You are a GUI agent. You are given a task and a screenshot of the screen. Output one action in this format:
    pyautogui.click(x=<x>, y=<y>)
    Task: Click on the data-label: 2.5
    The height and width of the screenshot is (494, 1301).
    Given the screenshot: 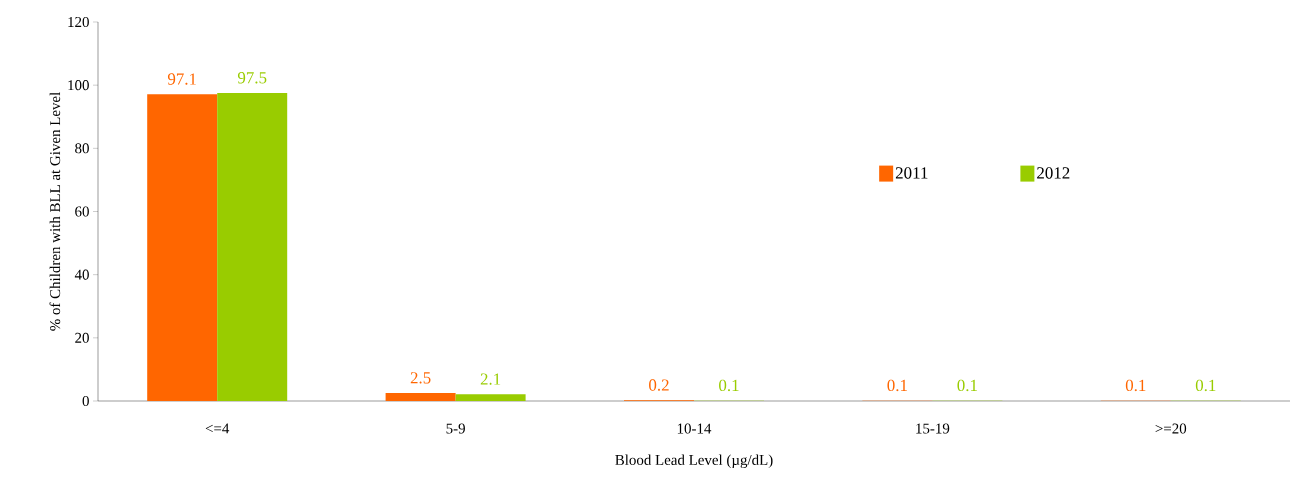 What is the action you would take?
    pyautogui.click(x=420, y=378)
    